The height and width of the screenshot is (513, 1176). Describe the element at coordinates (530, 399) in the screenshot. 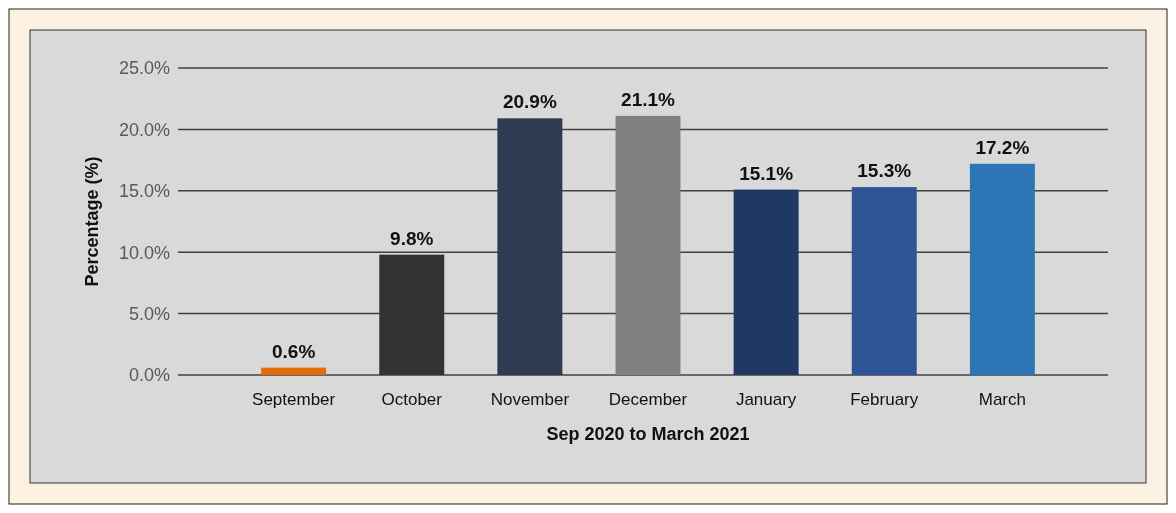

I see `x-tick-label: November` at that location.